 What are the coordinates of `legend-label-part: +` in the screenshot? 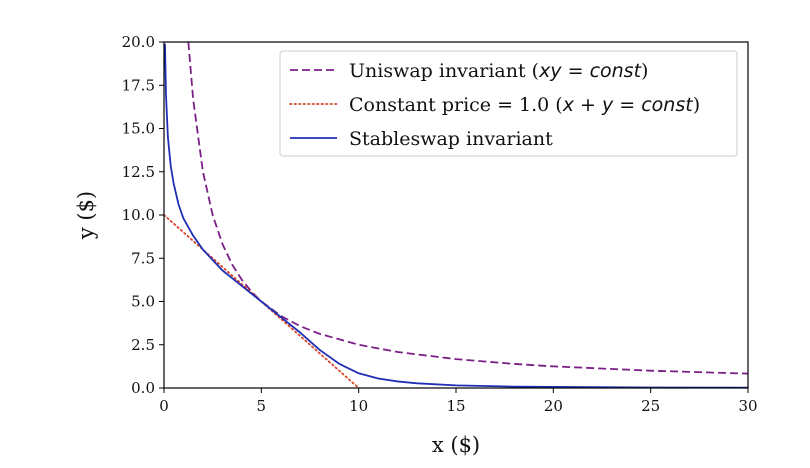 It's located at (588, 105).